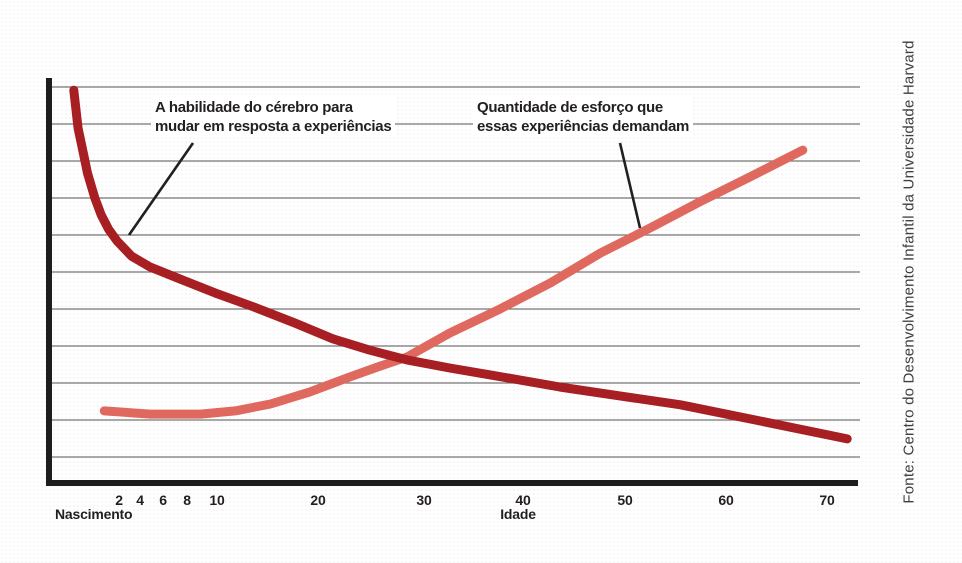  I want to click on x-tick-20: 20, so click(318, 500).